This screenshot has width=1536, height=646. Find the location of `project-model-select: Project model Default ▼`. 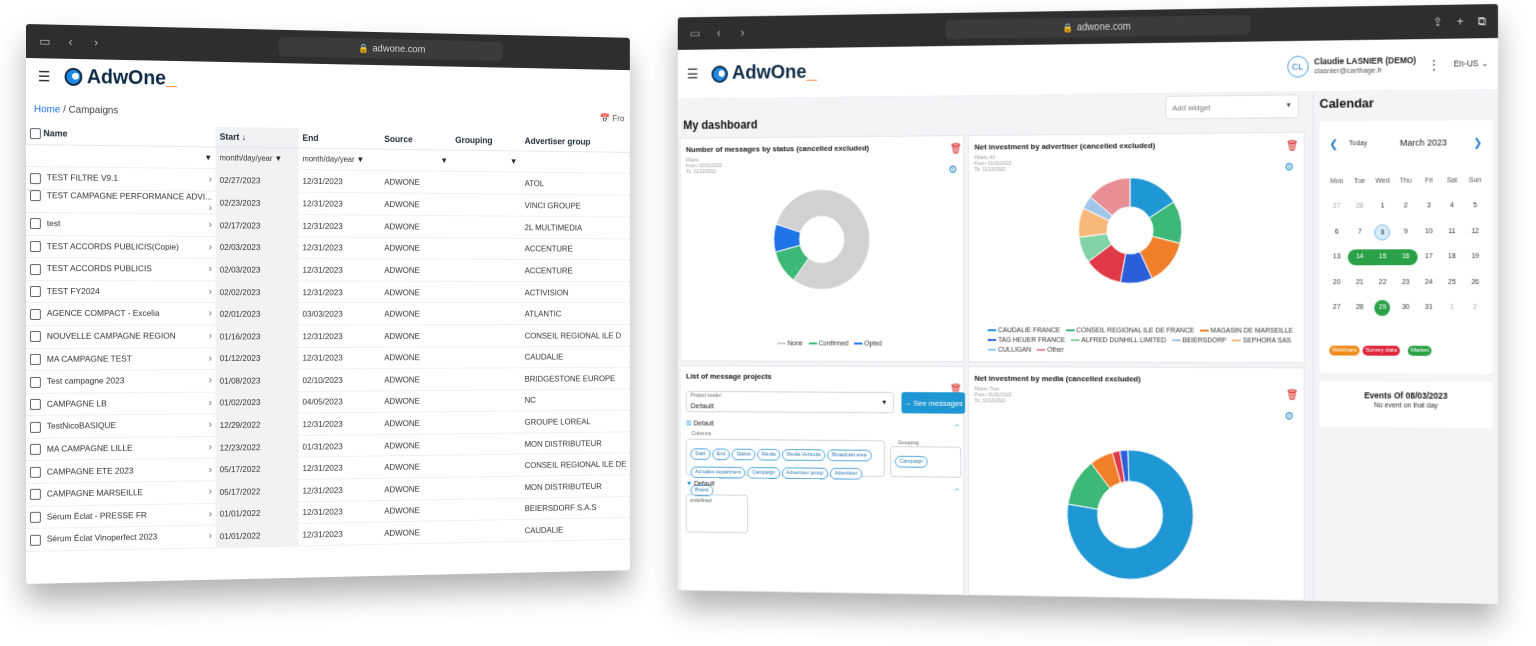

project-model-select: Project model Default ▼ is located at coordinates (790, 402).